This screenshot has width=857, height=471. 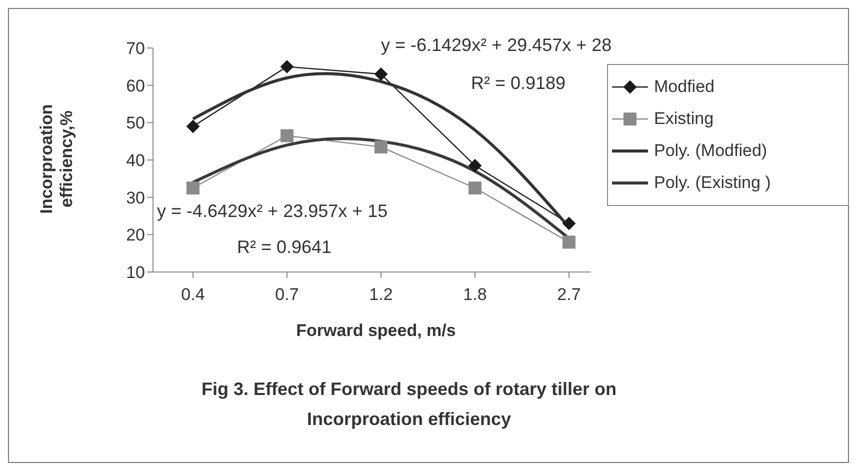 What do you see at coordinates (287, 294) in the screenshot?
I see `x-tick-label: 0.7` at bounding box center [287, 294].